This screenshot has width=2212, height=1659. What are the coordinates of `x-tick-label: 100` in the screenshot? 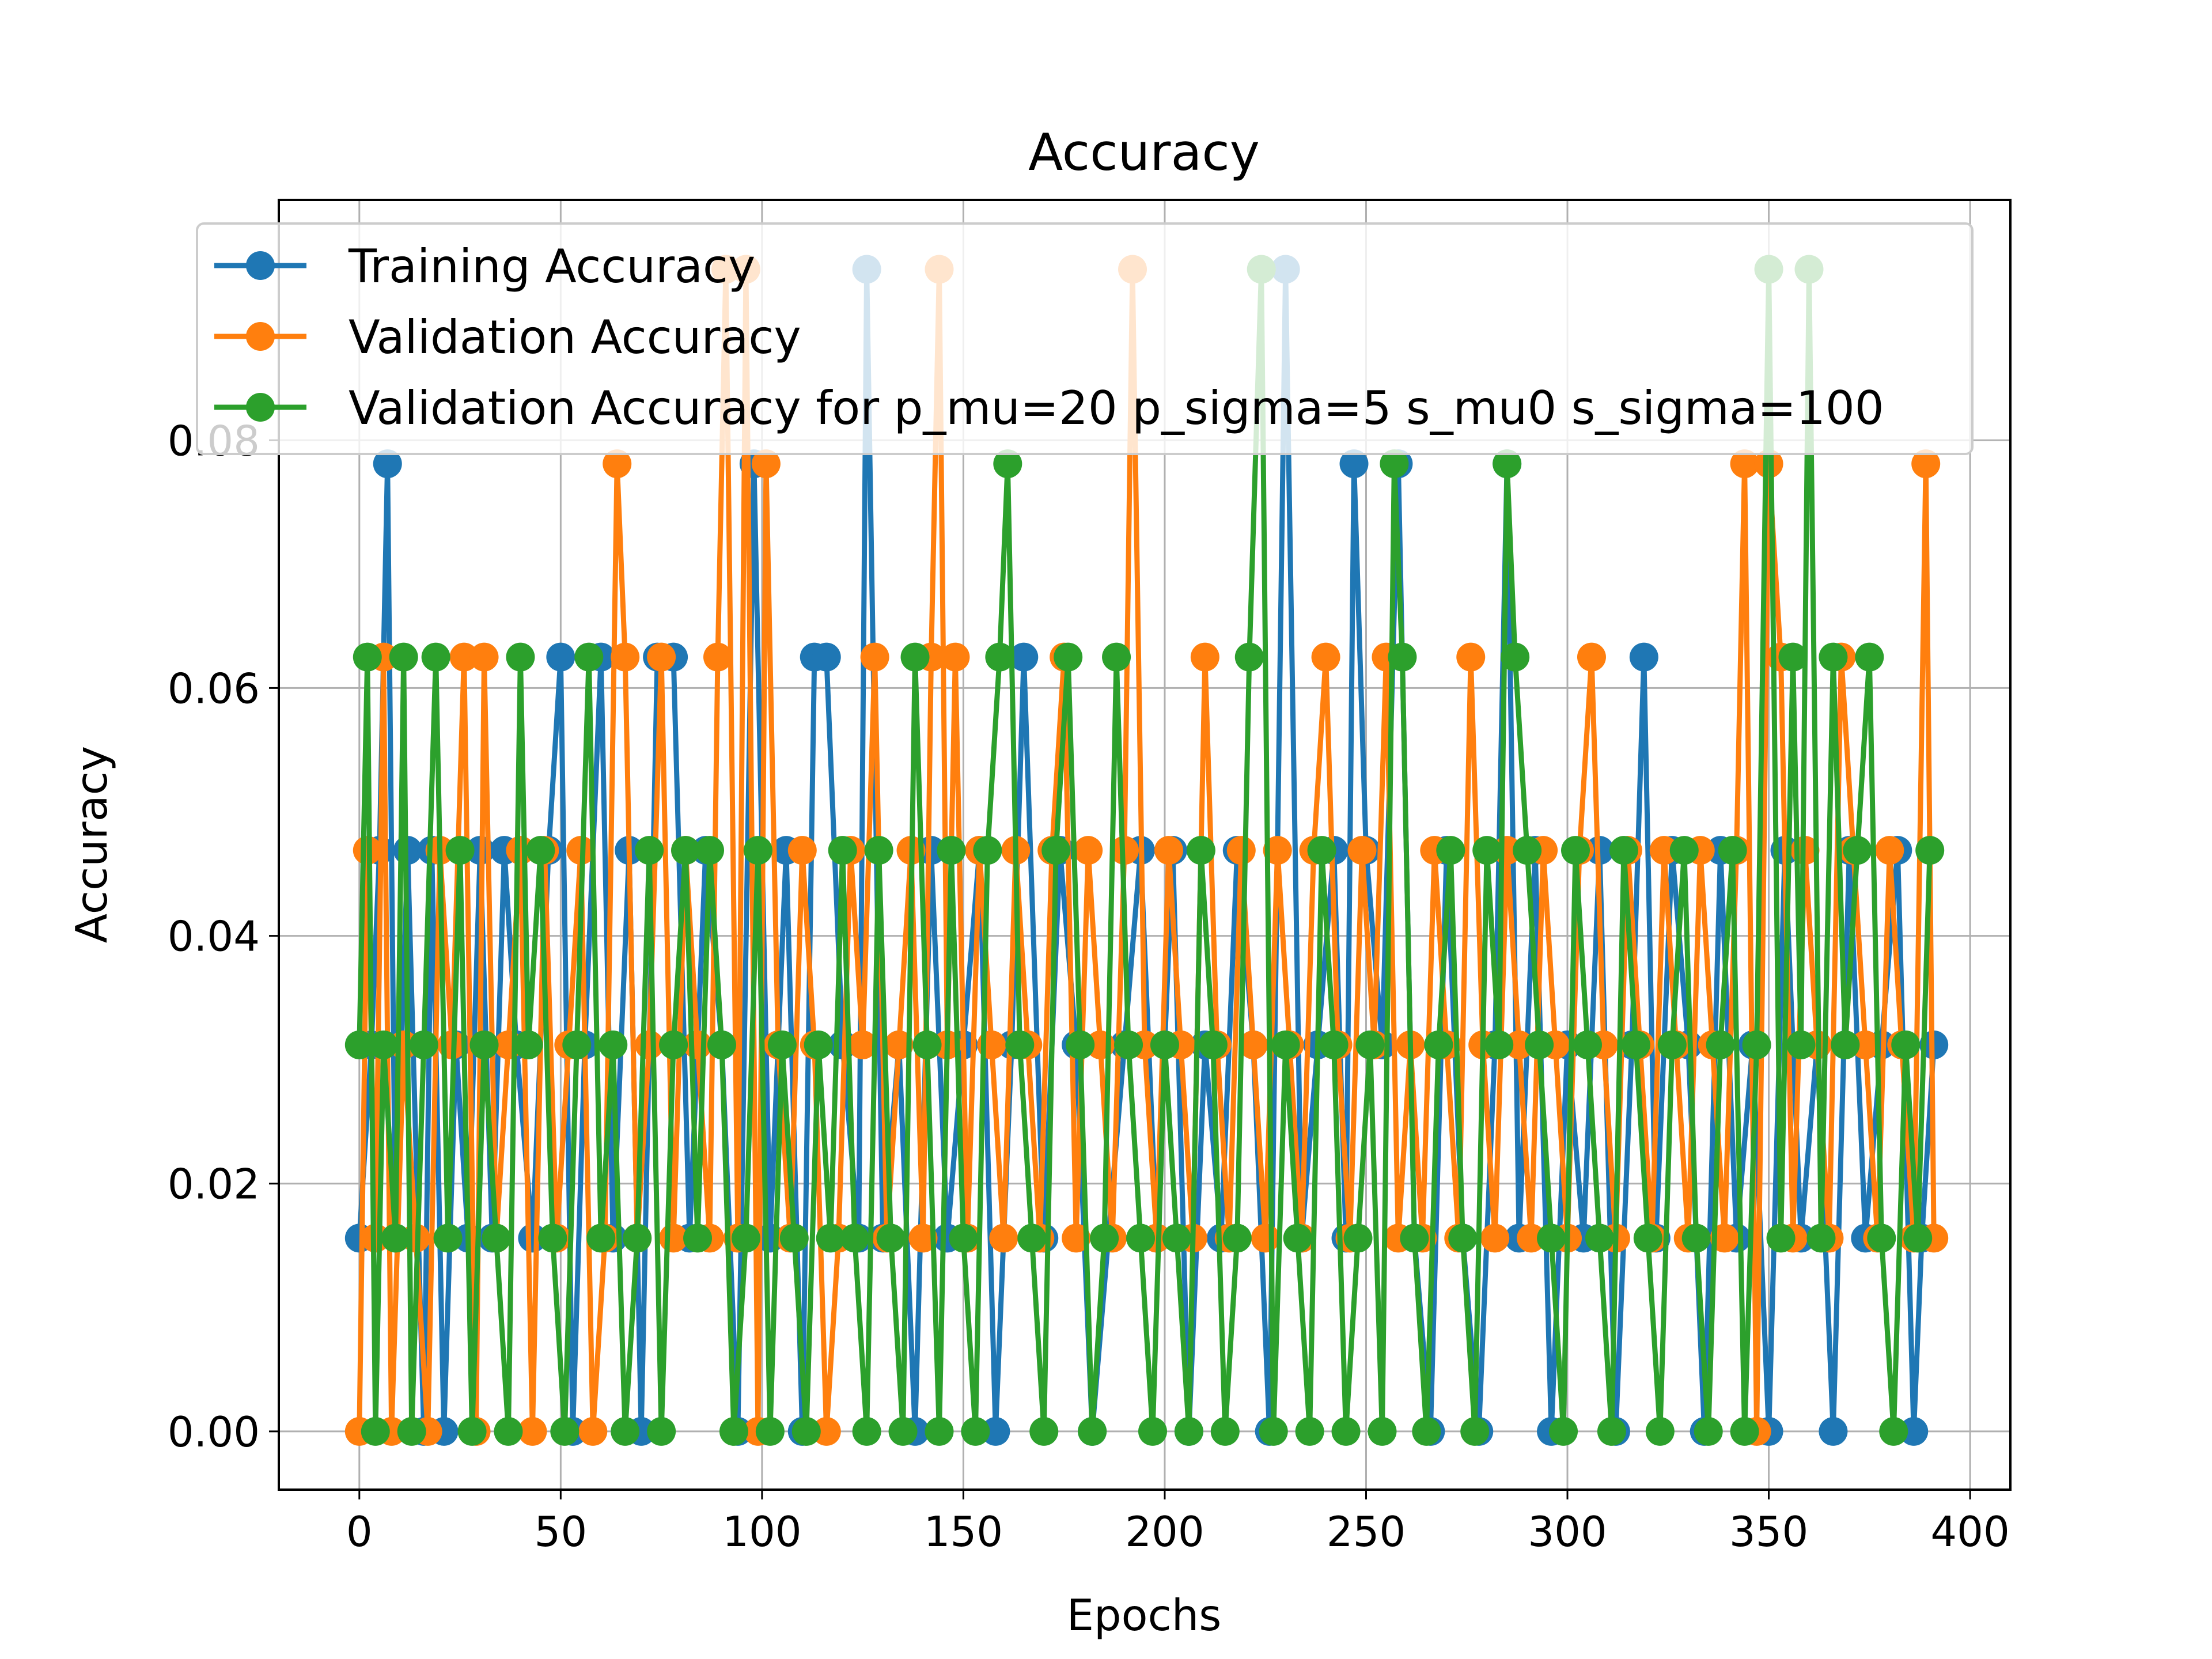 It's located at (761, 1532).